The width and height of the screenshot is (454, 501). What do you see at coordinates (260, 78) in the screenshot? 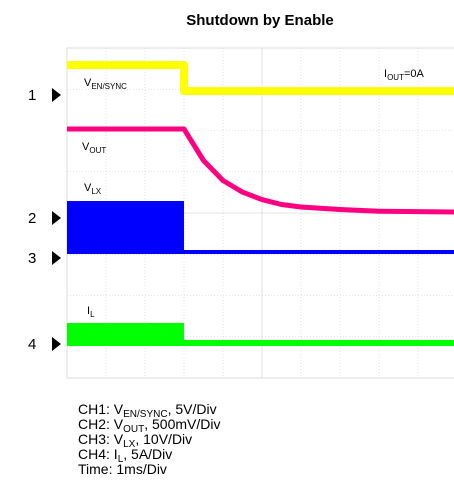
I see `trace-ch1` at bounding box center [260, 78].